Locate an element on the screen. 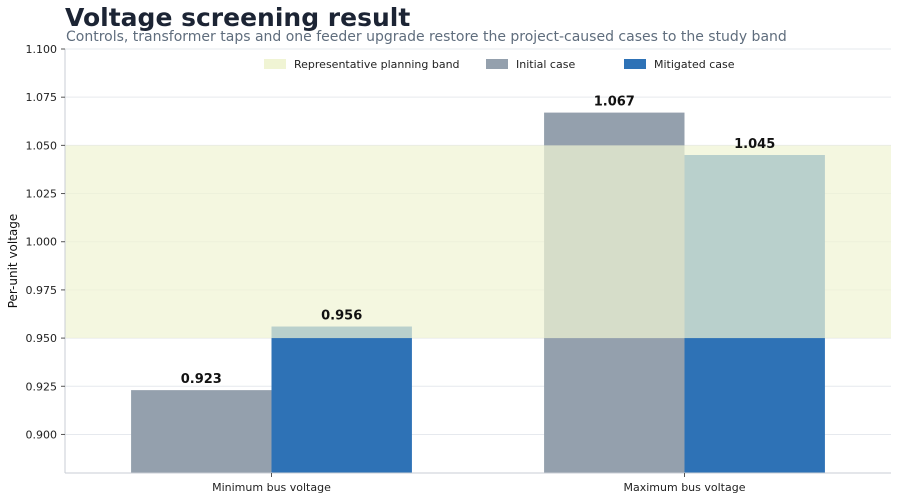 This screenshot has width=900, height=502. legend-label: Mitigated case is located at coordinates (694, 64).